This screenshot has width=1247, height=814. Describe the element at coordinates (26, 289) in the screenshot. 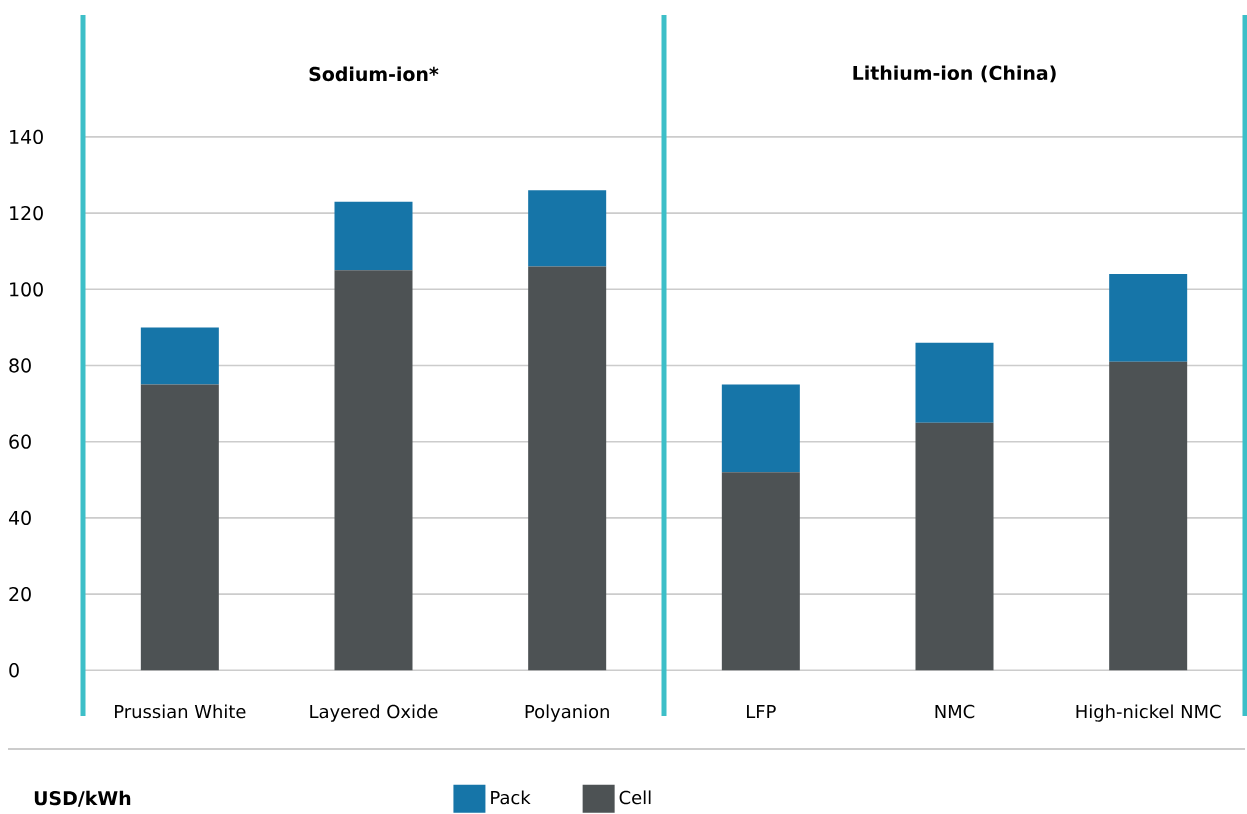

I see `y-tick-label: 100` at that location.